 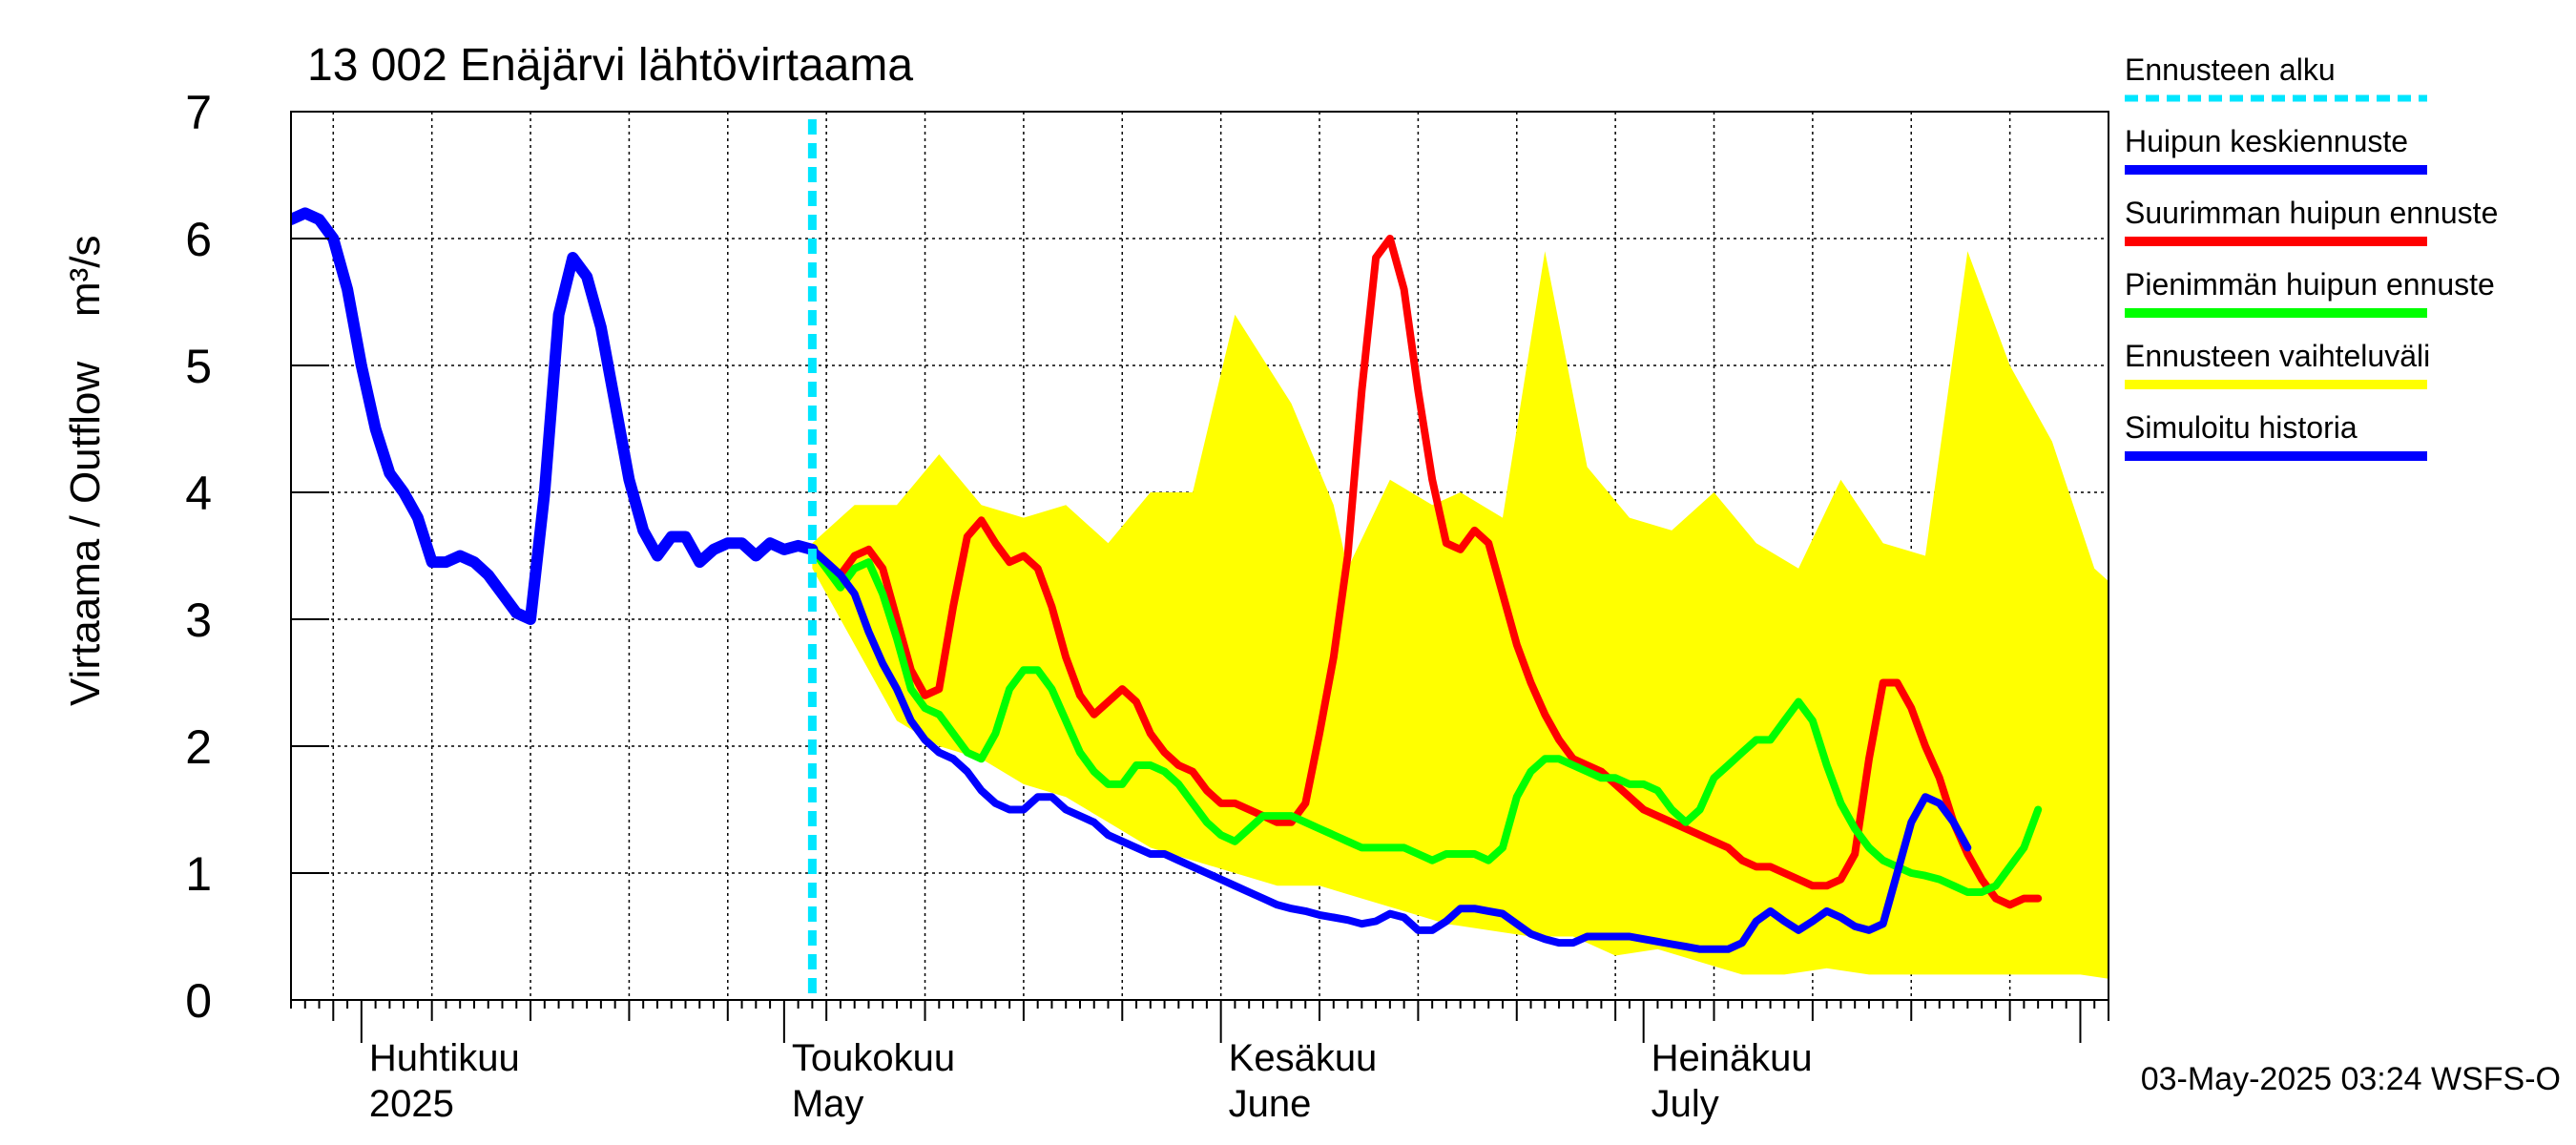 I want to click on month-sublabel-1: May, so click(x=828, y=1104).